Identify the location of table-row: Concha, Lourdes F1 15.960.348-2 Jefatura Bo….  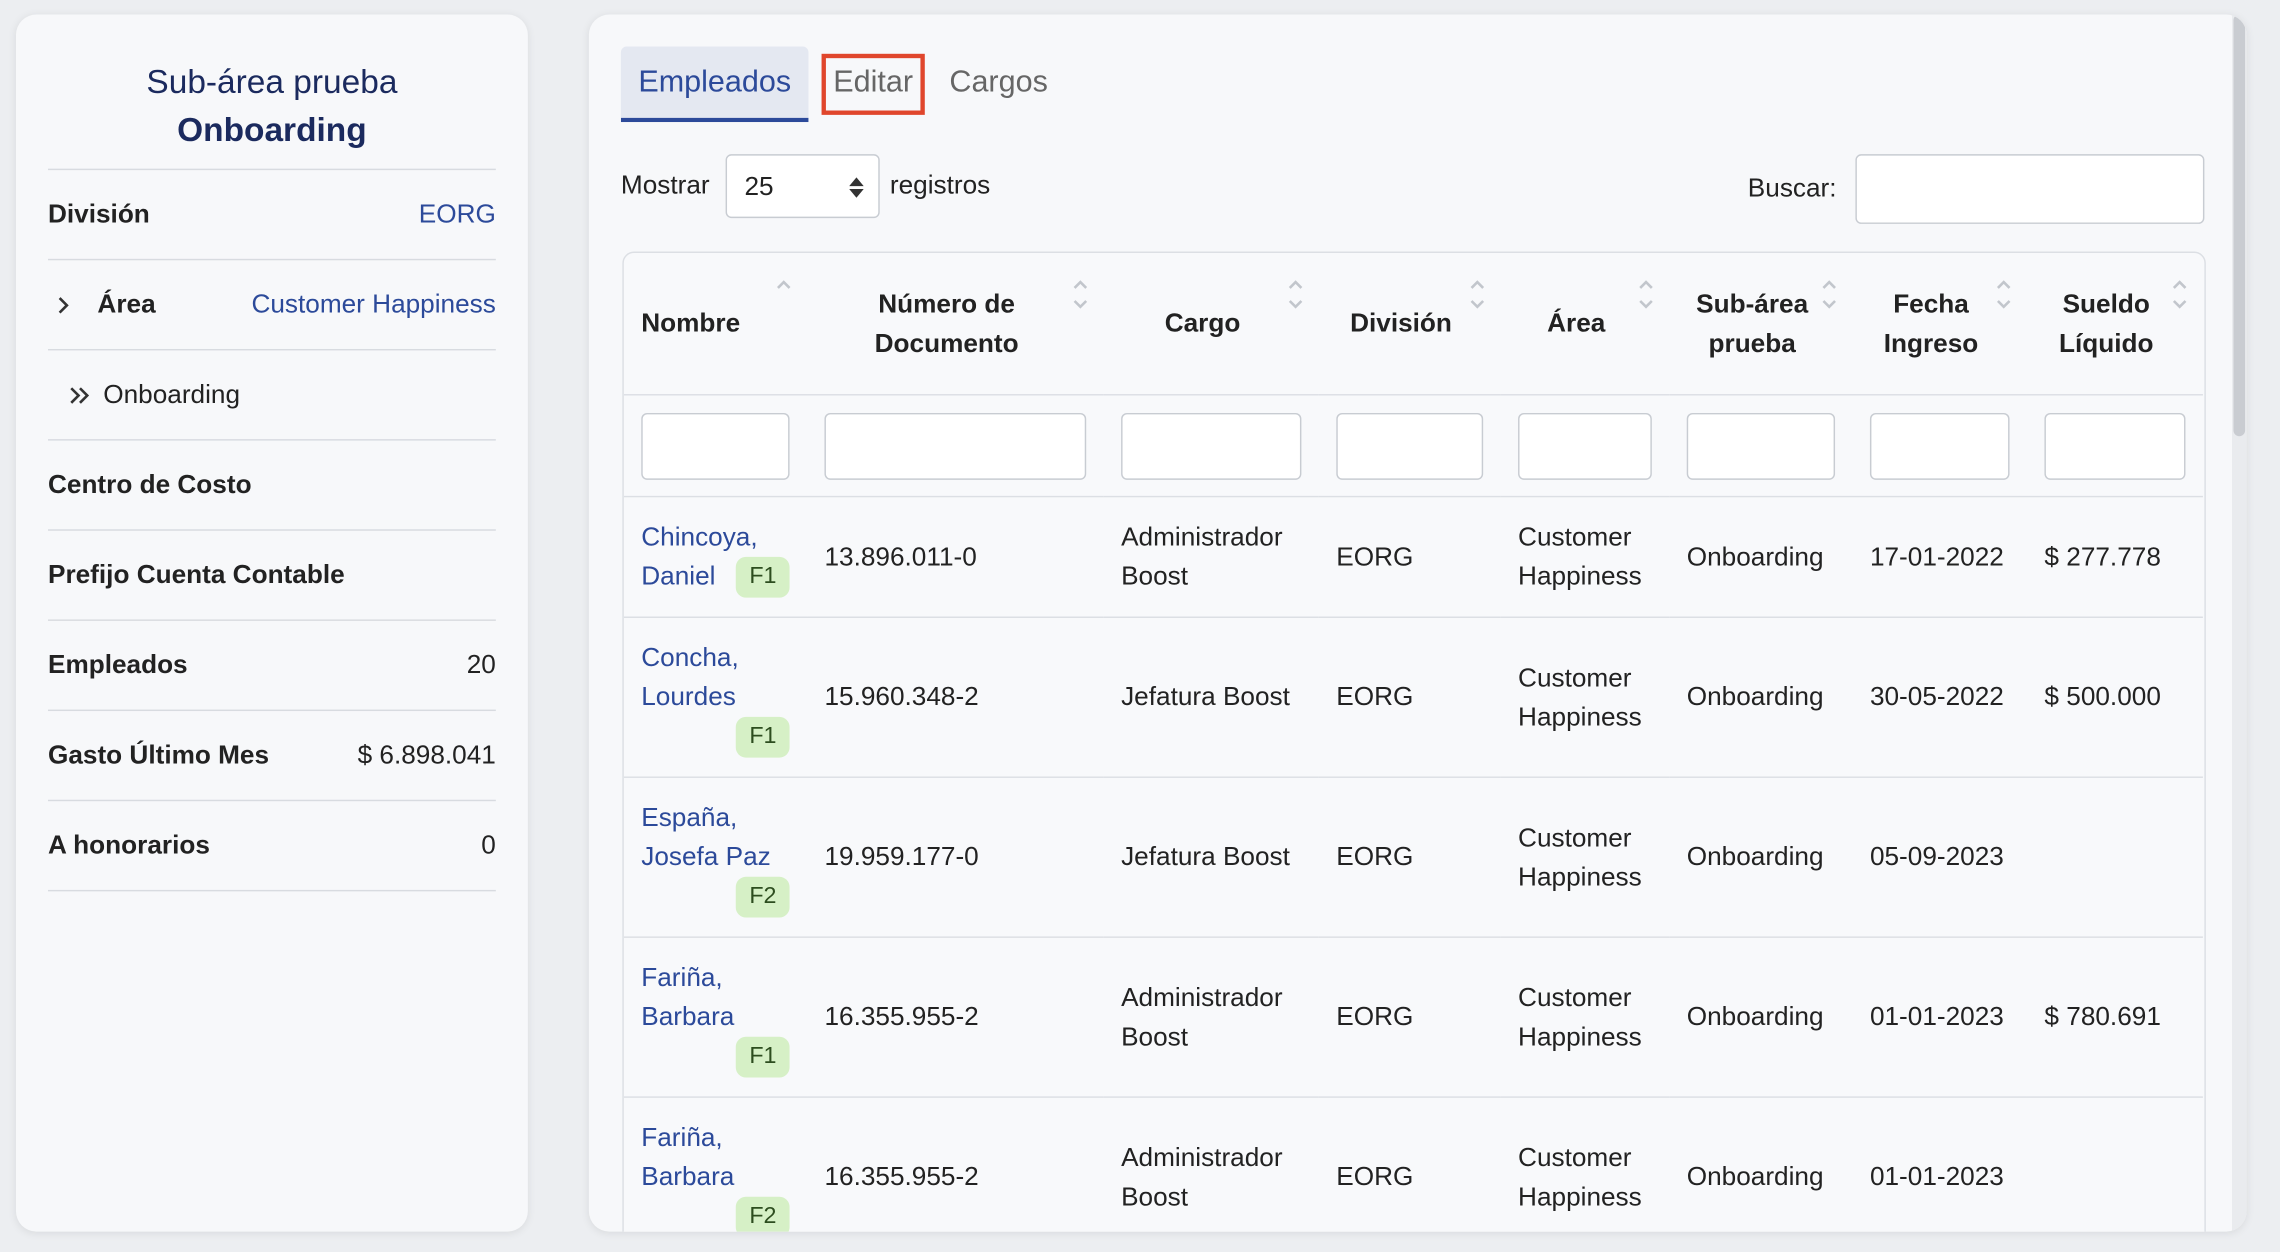
(1413, 697).